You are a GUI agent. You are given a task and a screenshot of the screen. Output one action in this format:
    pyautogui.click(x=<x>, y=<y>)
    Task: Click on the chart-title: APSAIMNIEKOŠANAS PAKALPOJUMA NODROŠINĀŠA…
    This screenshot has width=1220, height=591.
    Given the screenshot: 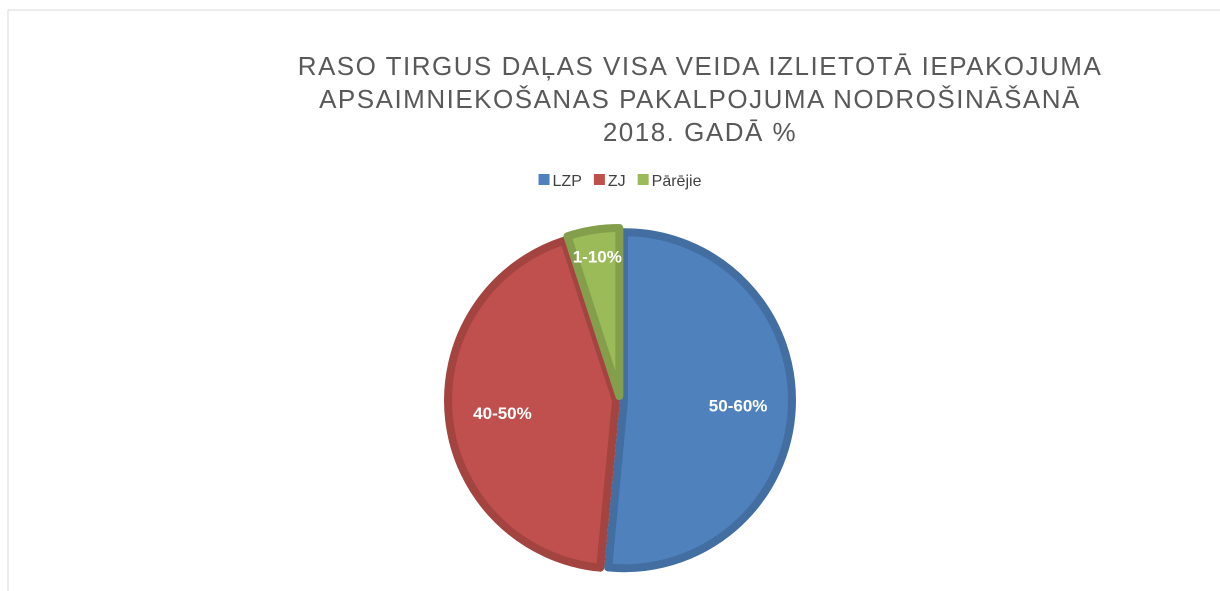 What is the action you would take?
    pyautogui.click(x=700, y=99)
    